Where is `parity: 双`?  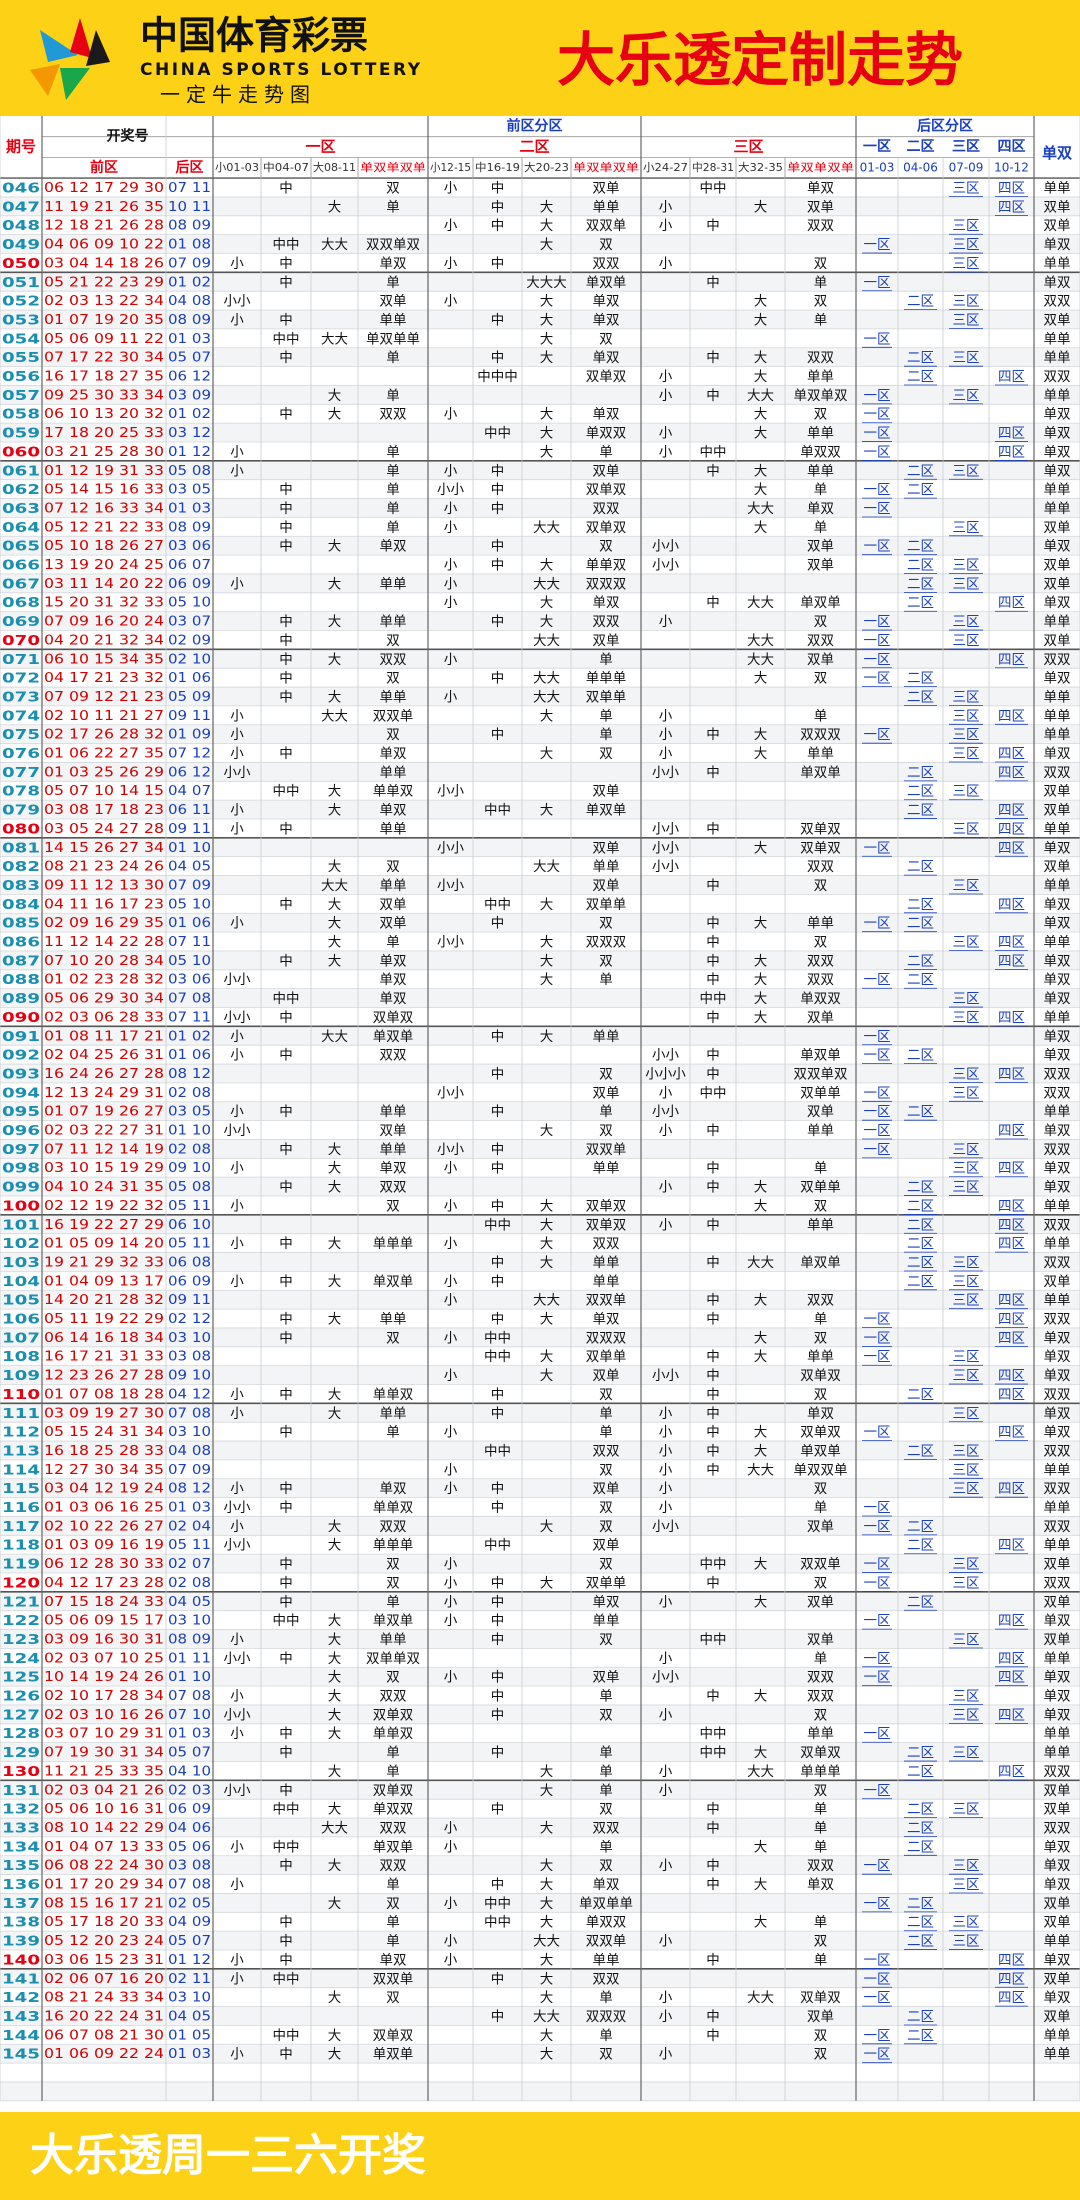
parity: 双 is located at coordinates (821, 622).